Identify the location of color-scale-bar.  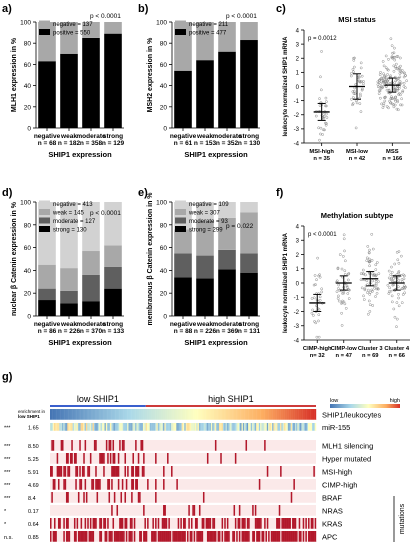
(365, 406).